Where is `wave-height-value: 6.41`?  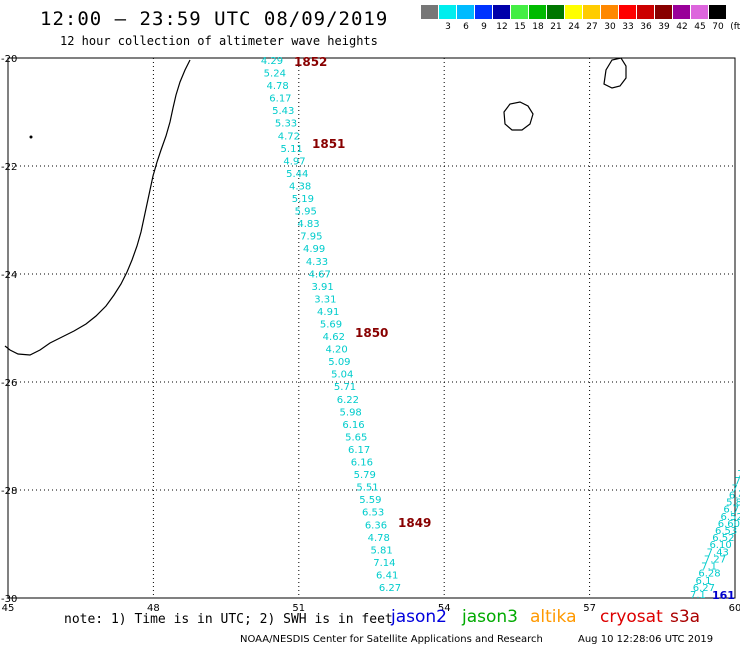
wave-height-value: 6.41 is located at coordinates (387, 575).